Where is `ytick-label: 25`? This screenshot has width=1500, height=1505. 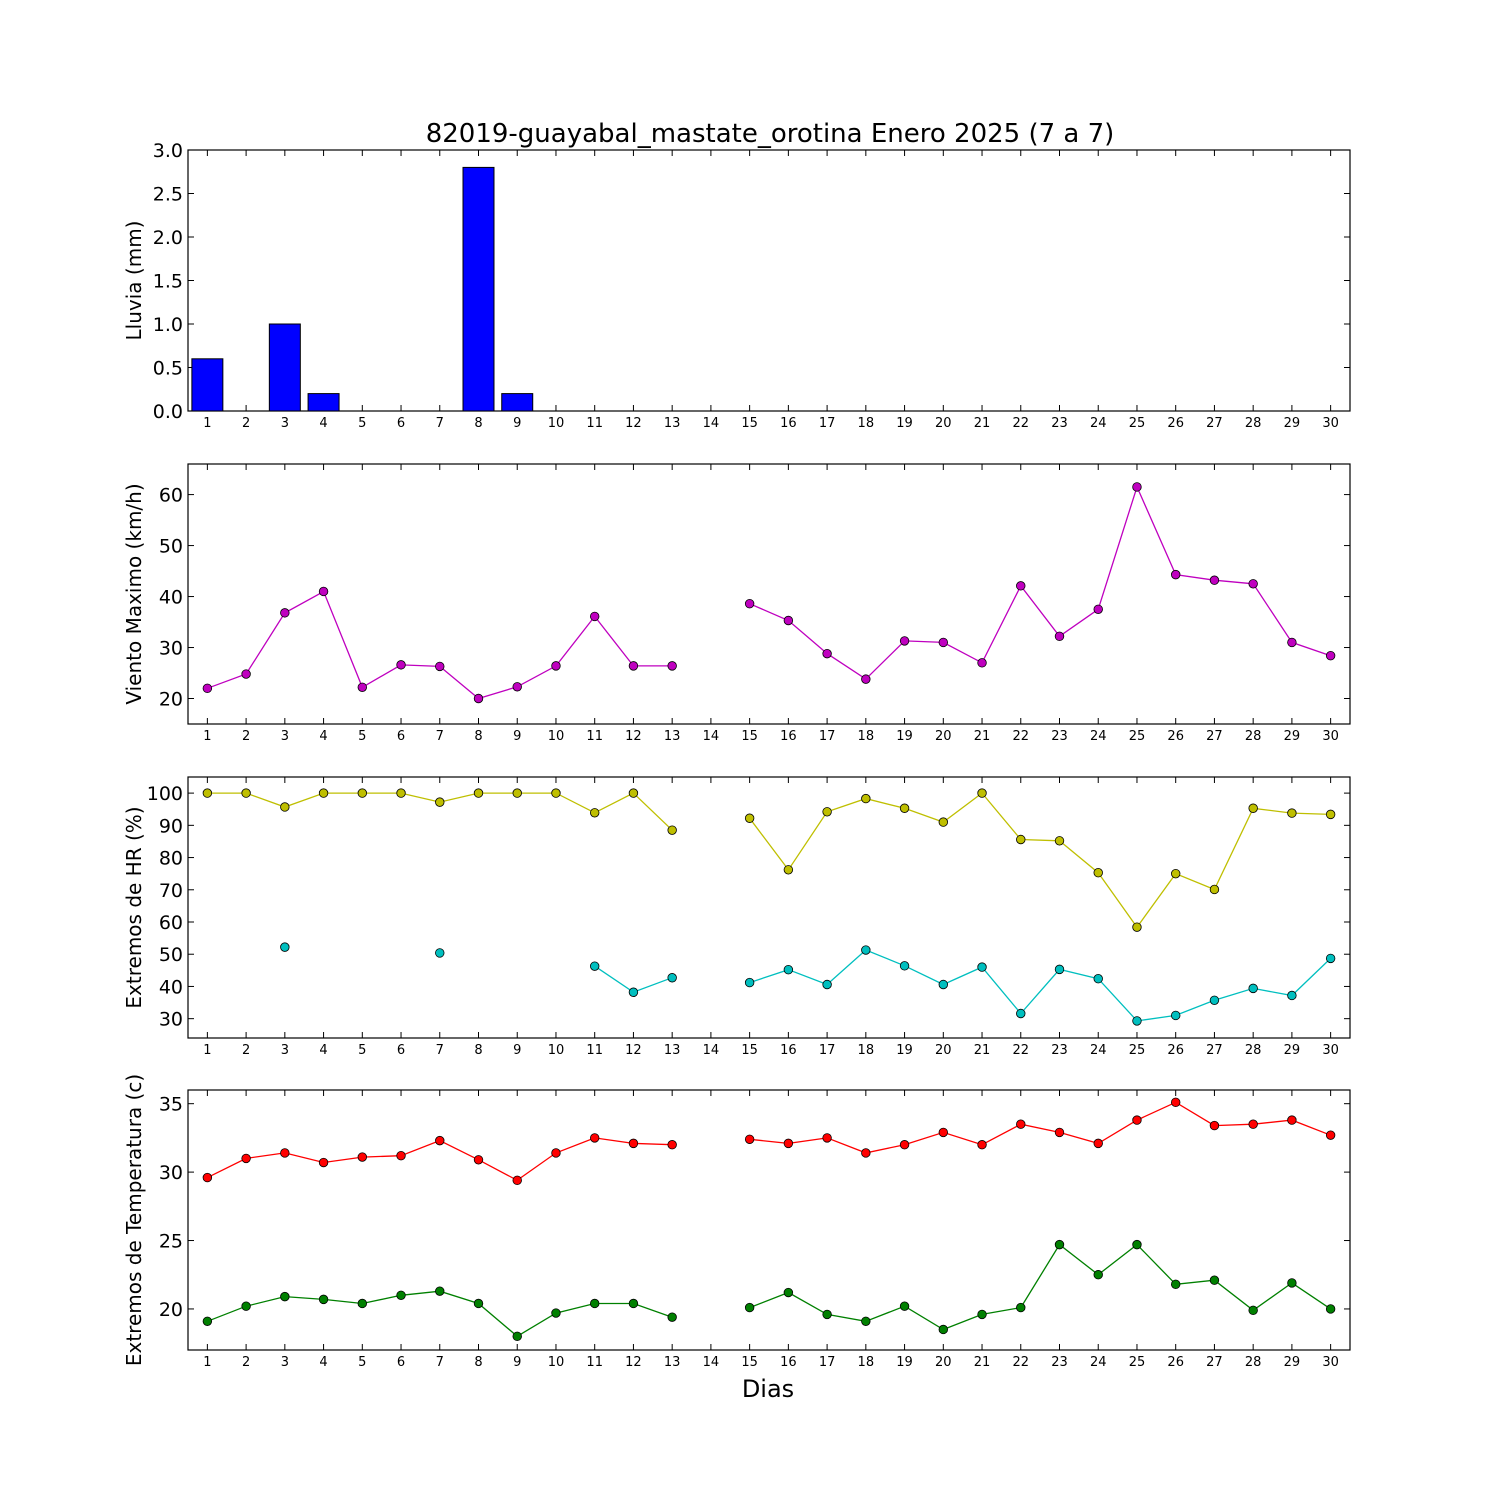 ytick-label: 25 is located at coordinates (171, 1242).